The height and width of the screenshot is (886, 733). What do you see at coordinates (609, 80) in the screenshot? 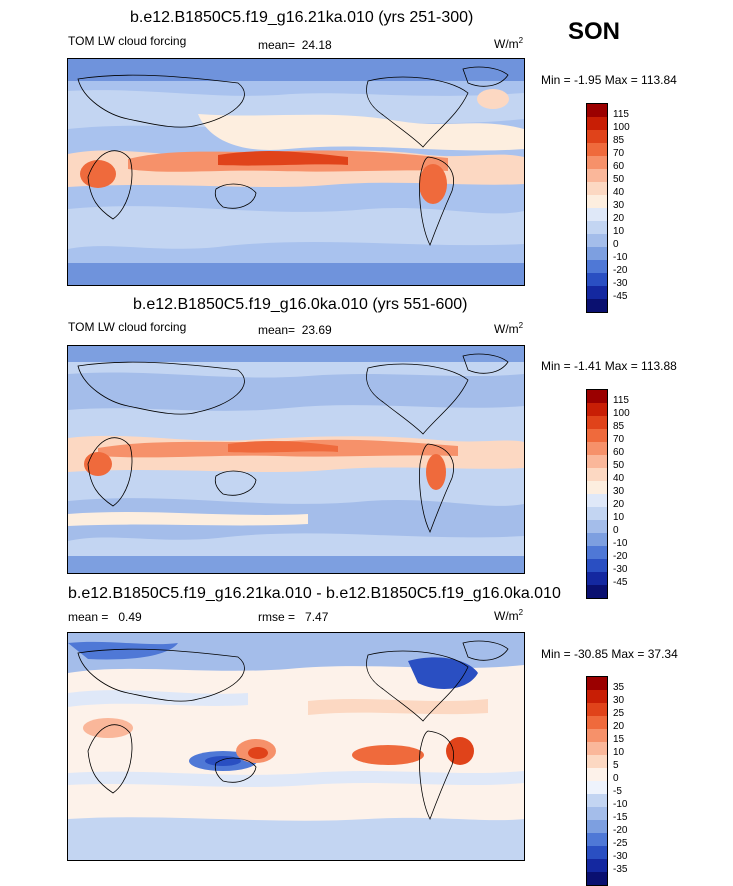
I see `panel-1-minmax: Min = -1.95 Max = 113.84` at bounding box center [609, 80].